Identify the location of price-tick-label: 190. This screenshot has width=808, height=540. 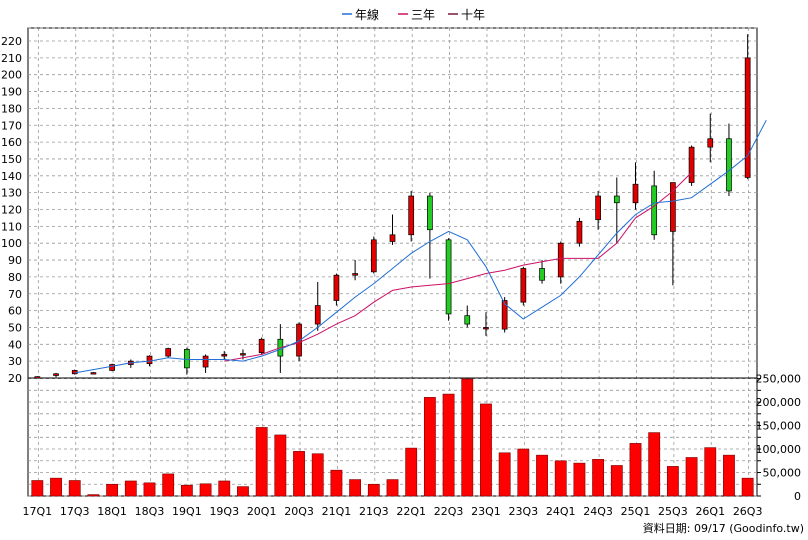
(11, 92).